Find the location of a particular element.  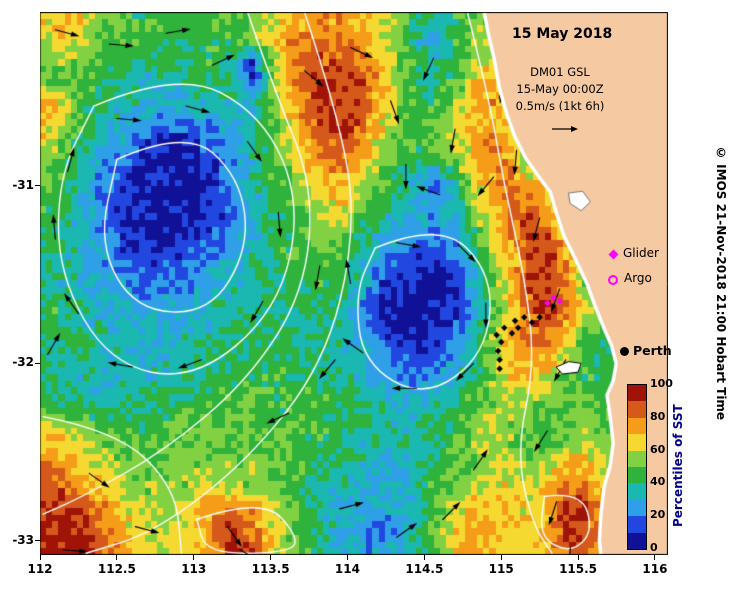

x-axis-label: 113.5 is located at coordinates (270, 569).